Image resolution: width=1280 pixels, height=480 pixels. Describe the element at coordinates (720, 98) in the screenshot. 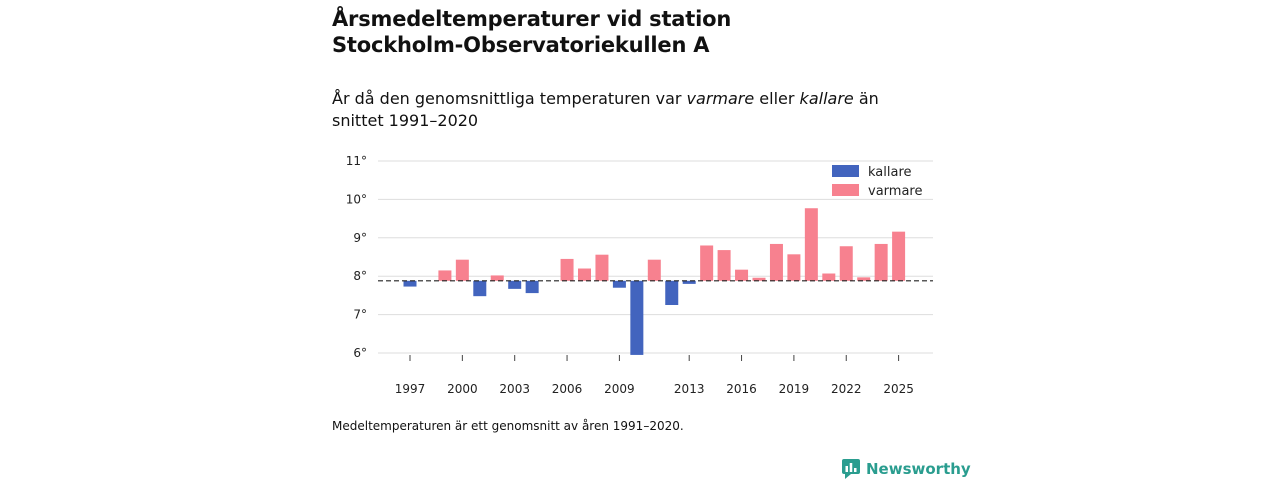

I see `subtitle-warmer: varmare` at that location.